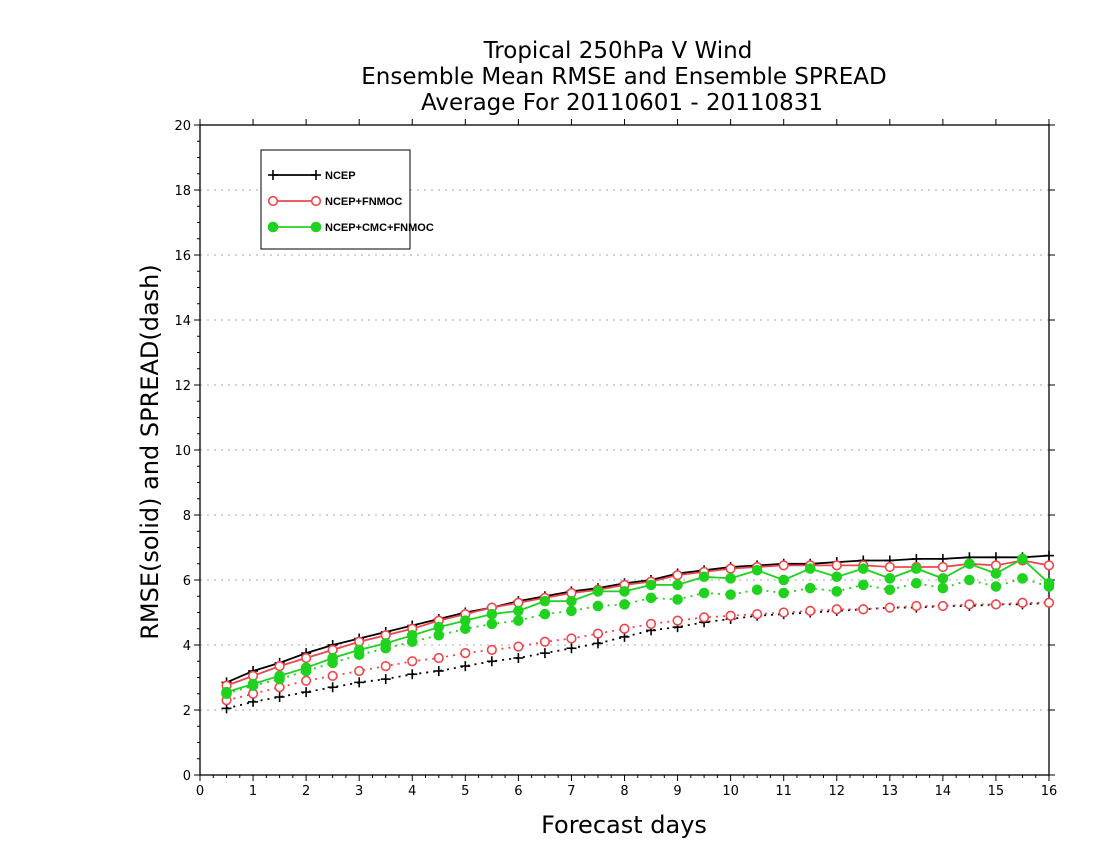  I want to click on y-axis-label: RMSE(solid) and SPREAD(dash), so click(150, 452).